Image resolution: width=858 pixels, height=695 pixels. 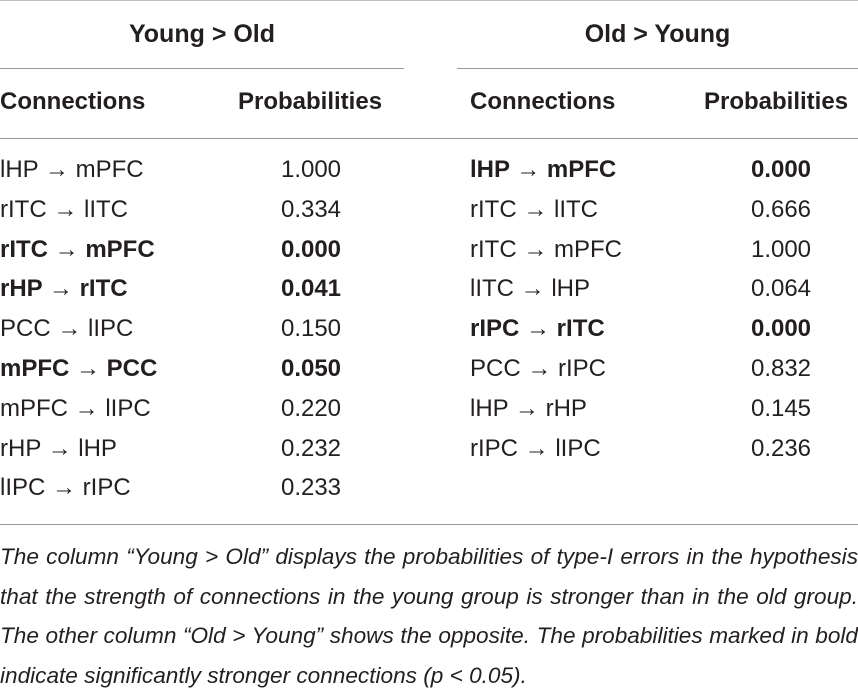 What do you see at coordinates (202, 289) in the screenshot?
I see `table-row: rHP → rITC 0.041` at bounding box center [202, 289].